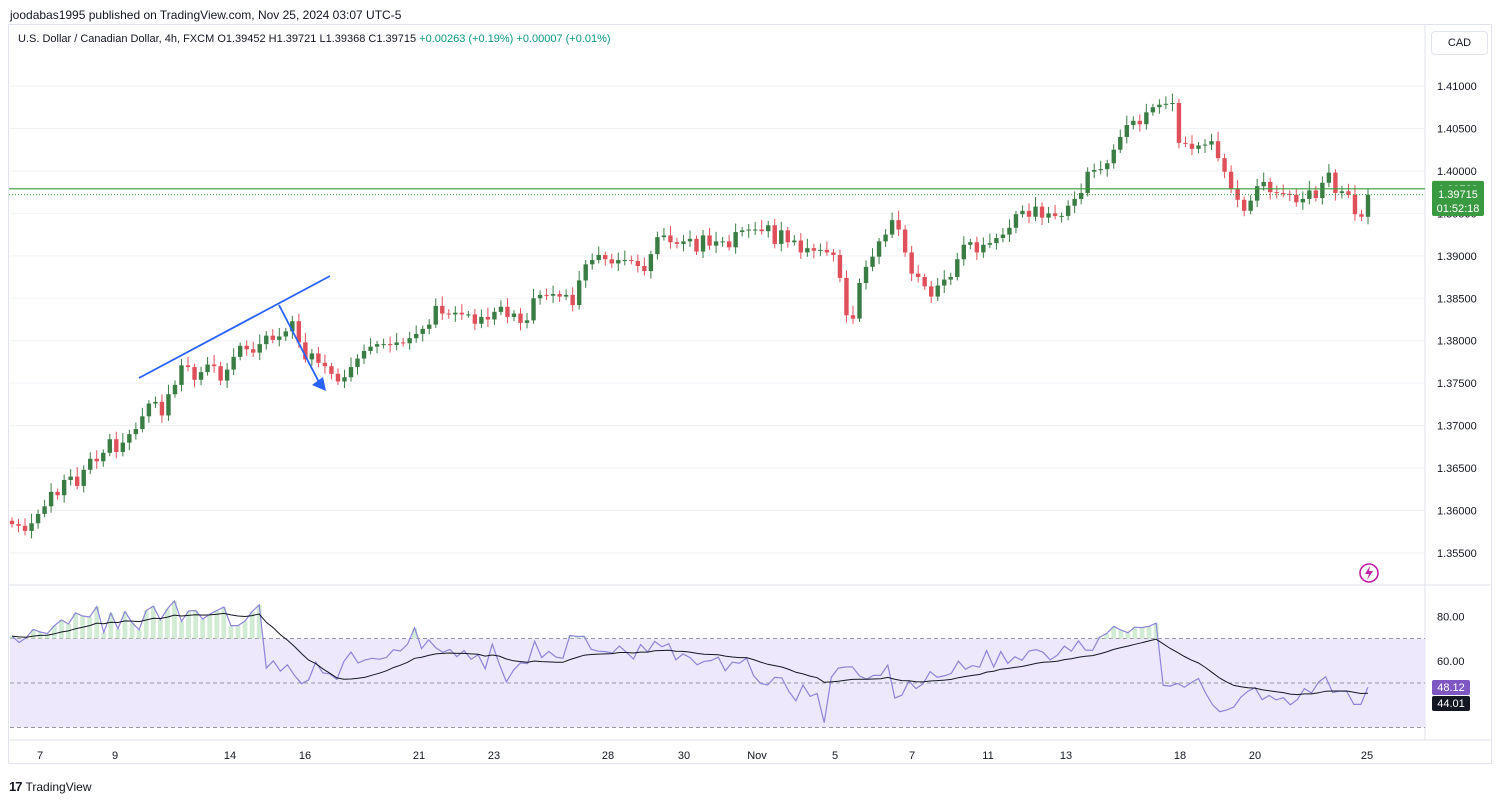 The image size is (1500, 802). I want to click on time-tick-label: 28, so click(608, 756).